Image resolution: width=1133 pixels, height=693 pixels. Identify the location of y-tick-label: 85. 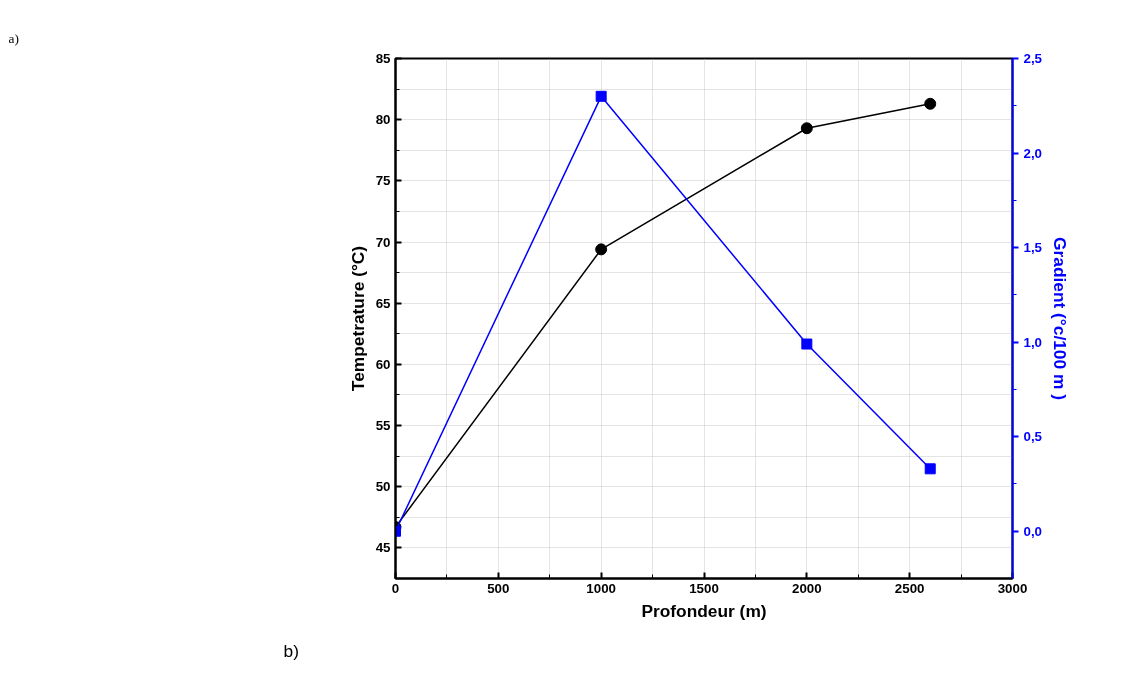
(383, 58).